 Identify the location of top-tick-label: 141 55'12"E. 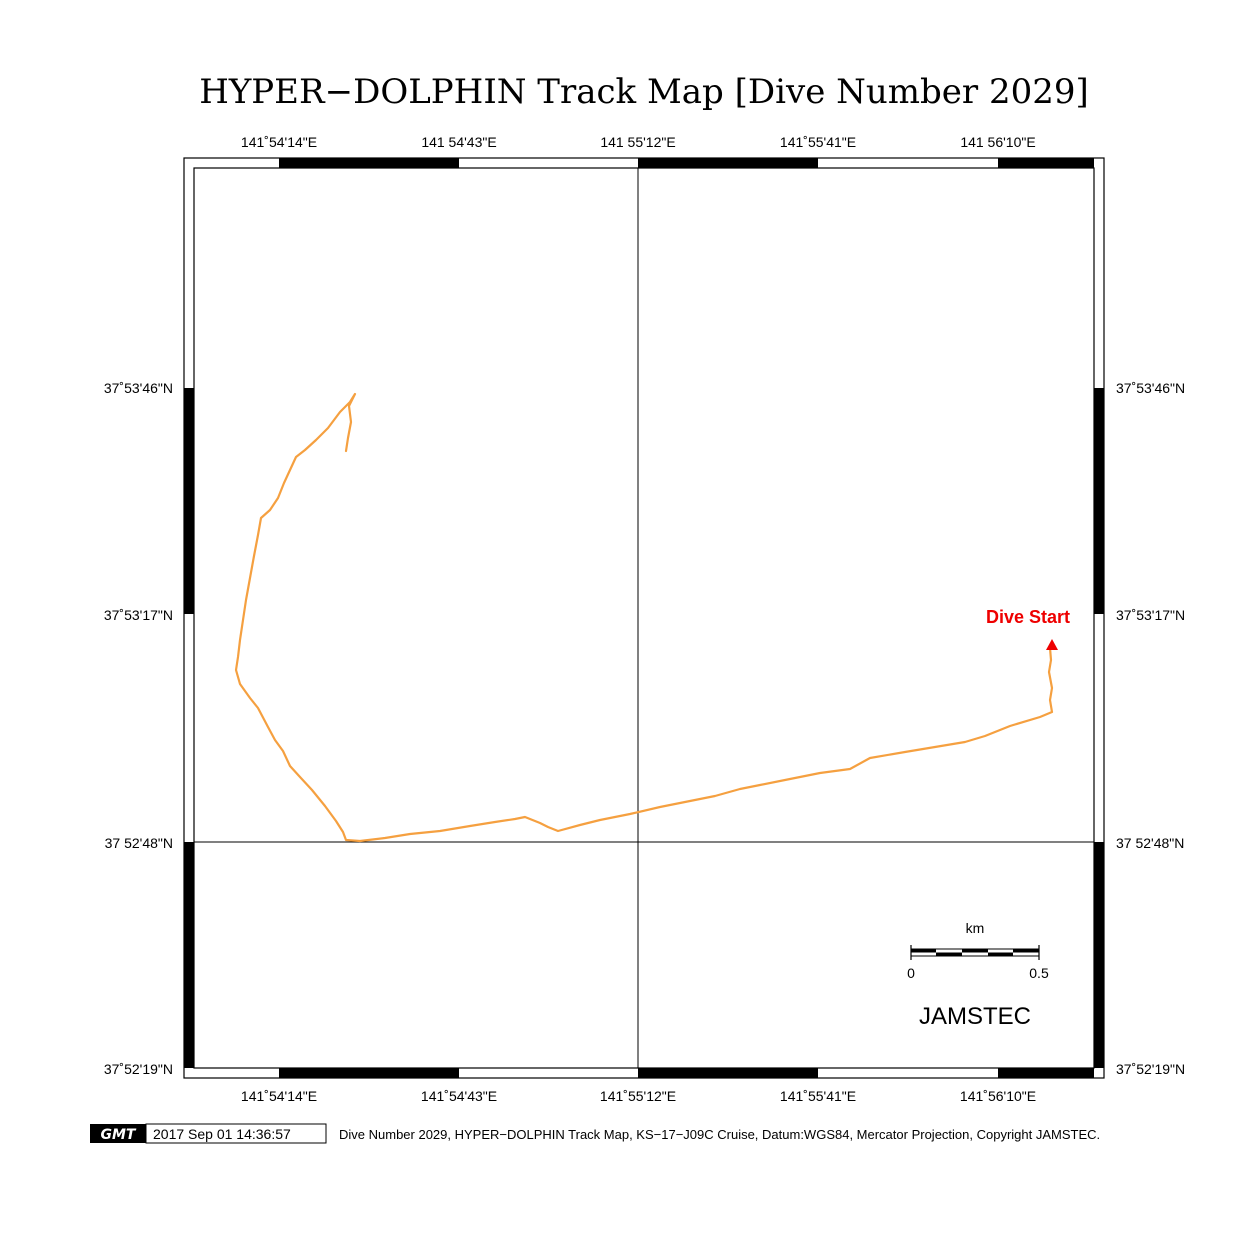
(637, 142).